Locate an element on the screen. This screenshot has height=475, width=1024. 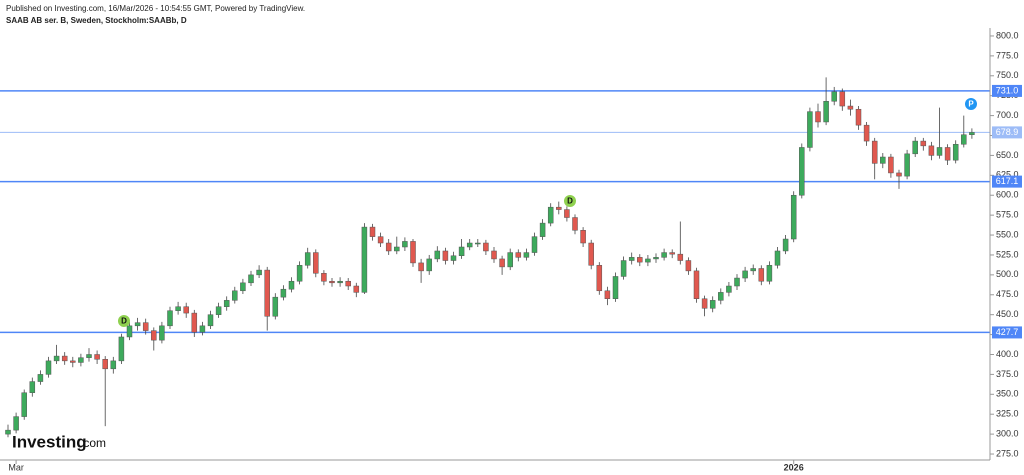
level-label: 617.1 is located at coordinates (1007, 181).